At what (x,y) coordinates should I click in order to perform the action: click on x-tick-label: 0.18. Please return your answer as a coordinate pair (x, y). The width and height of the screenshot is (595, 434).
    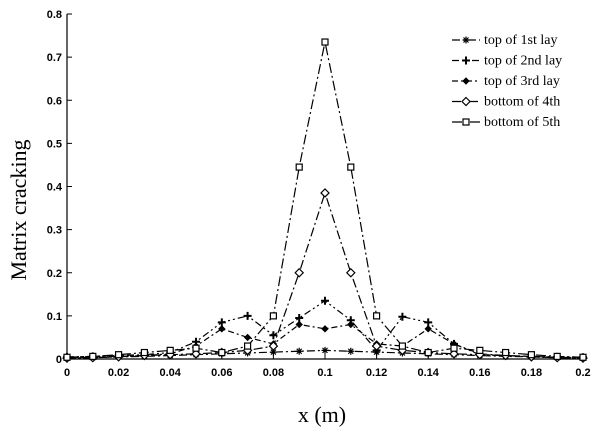
    Looking at the image, I should click on (531, 373).